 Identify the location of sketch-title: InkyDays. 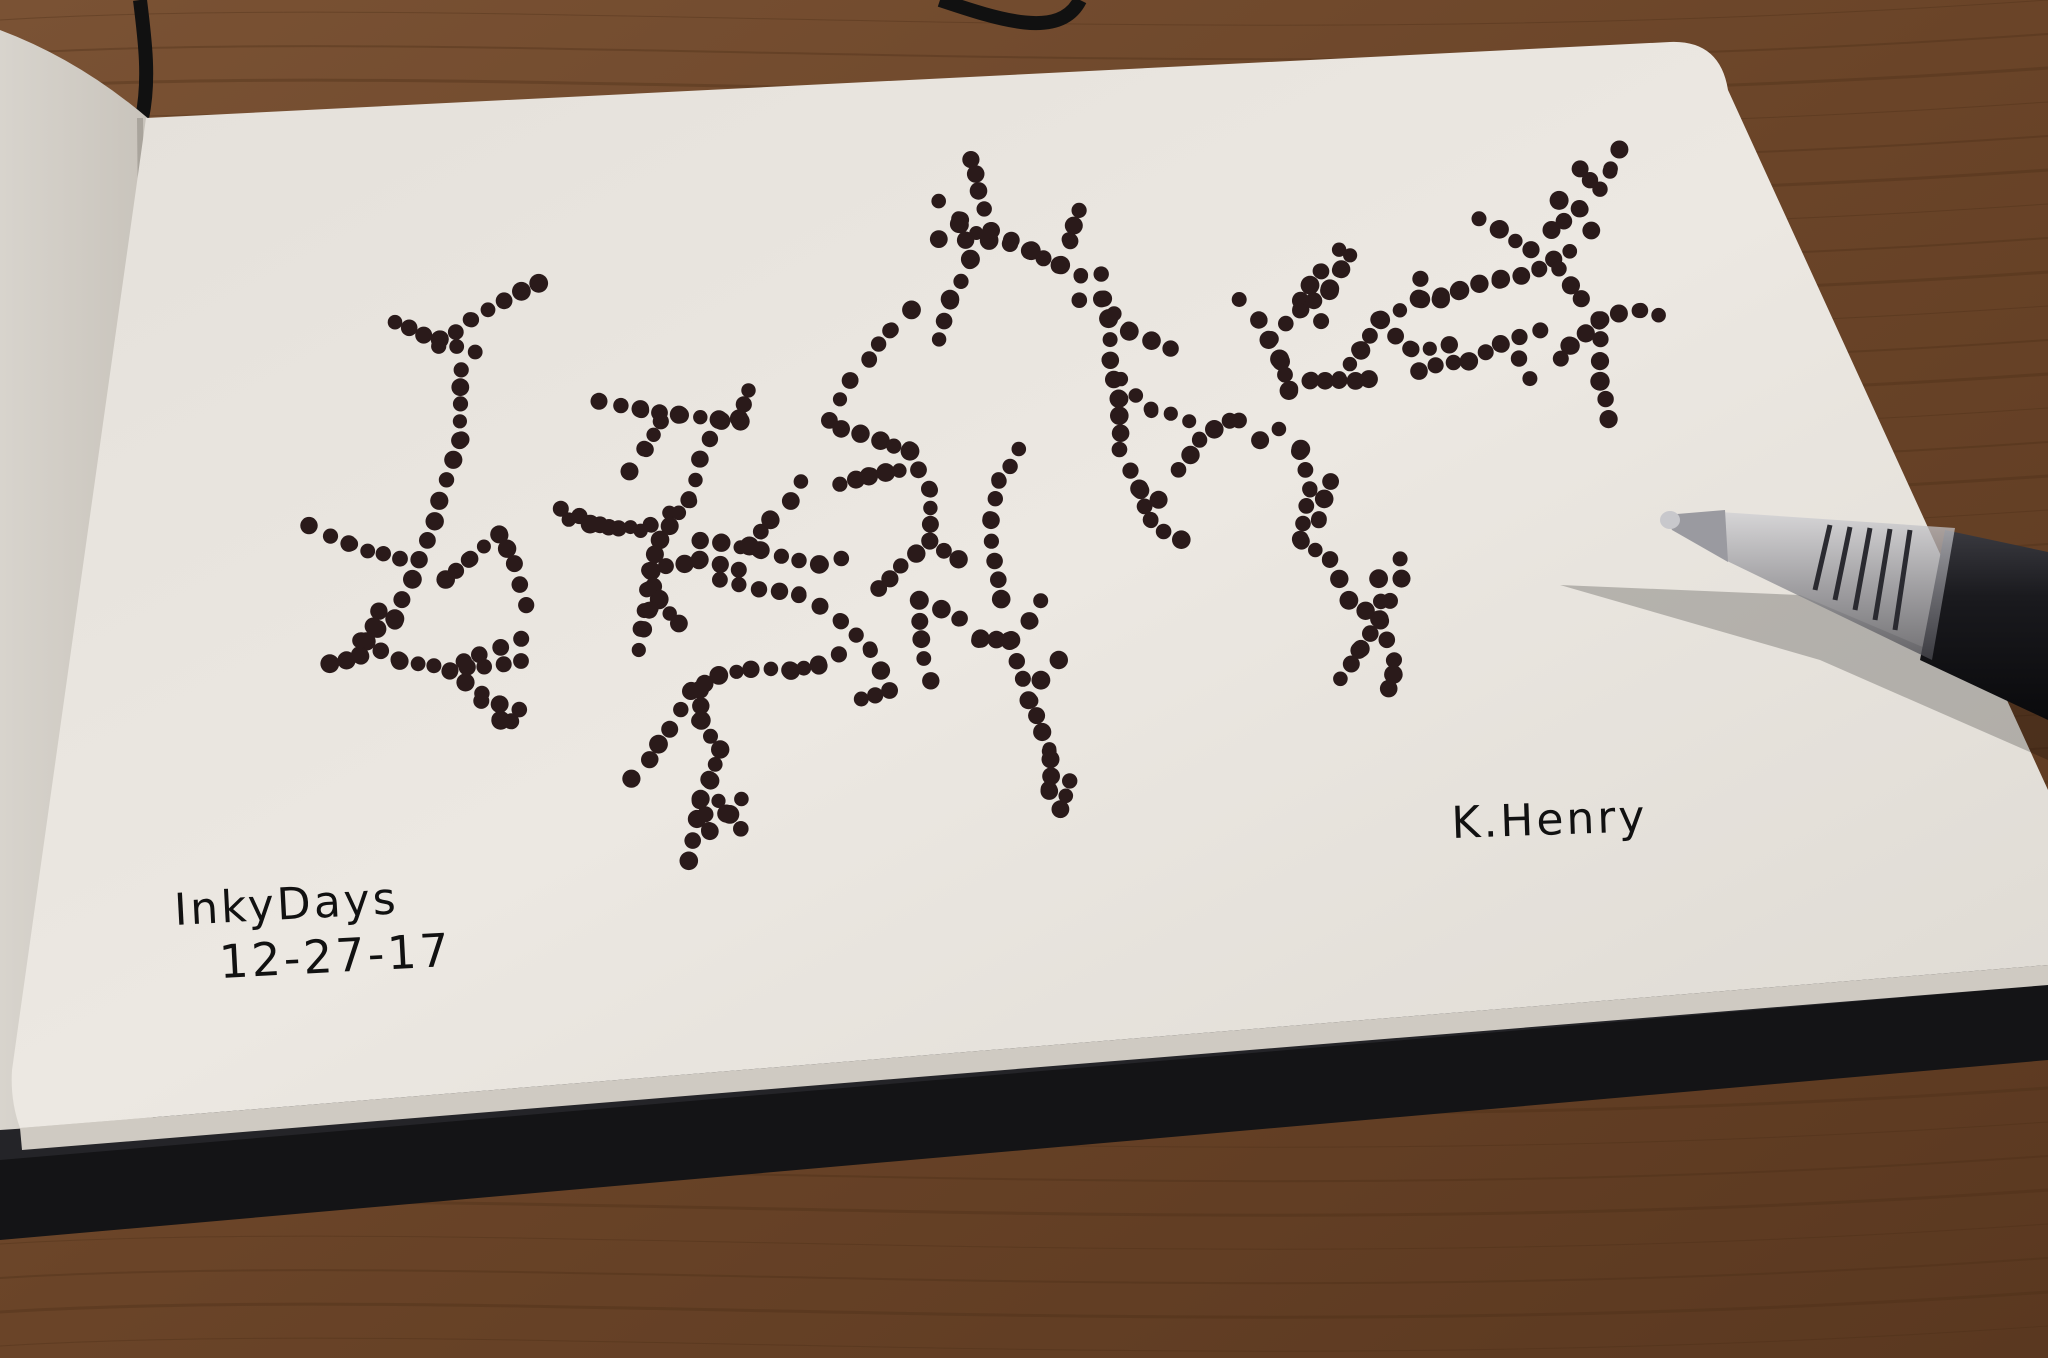
(286, 904).